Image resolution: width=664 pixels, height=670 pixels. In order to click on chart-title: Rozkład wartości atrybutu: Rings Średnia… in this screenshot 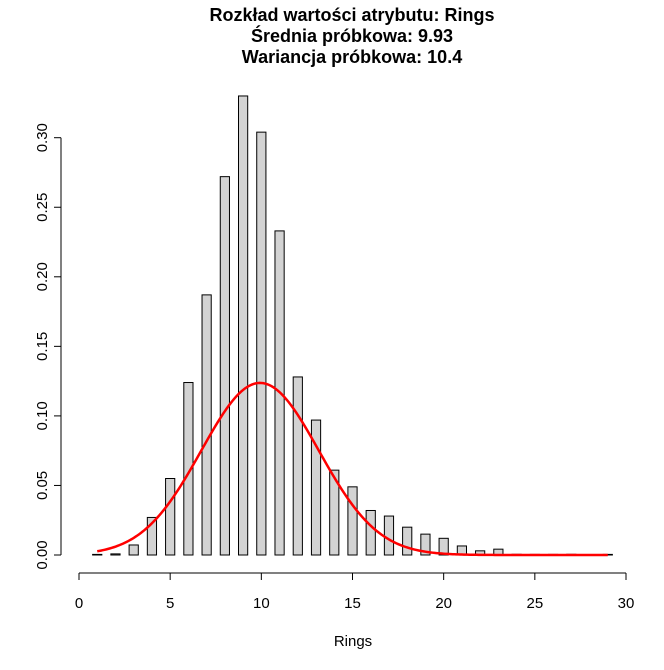, I will do `click(332, 36)`.